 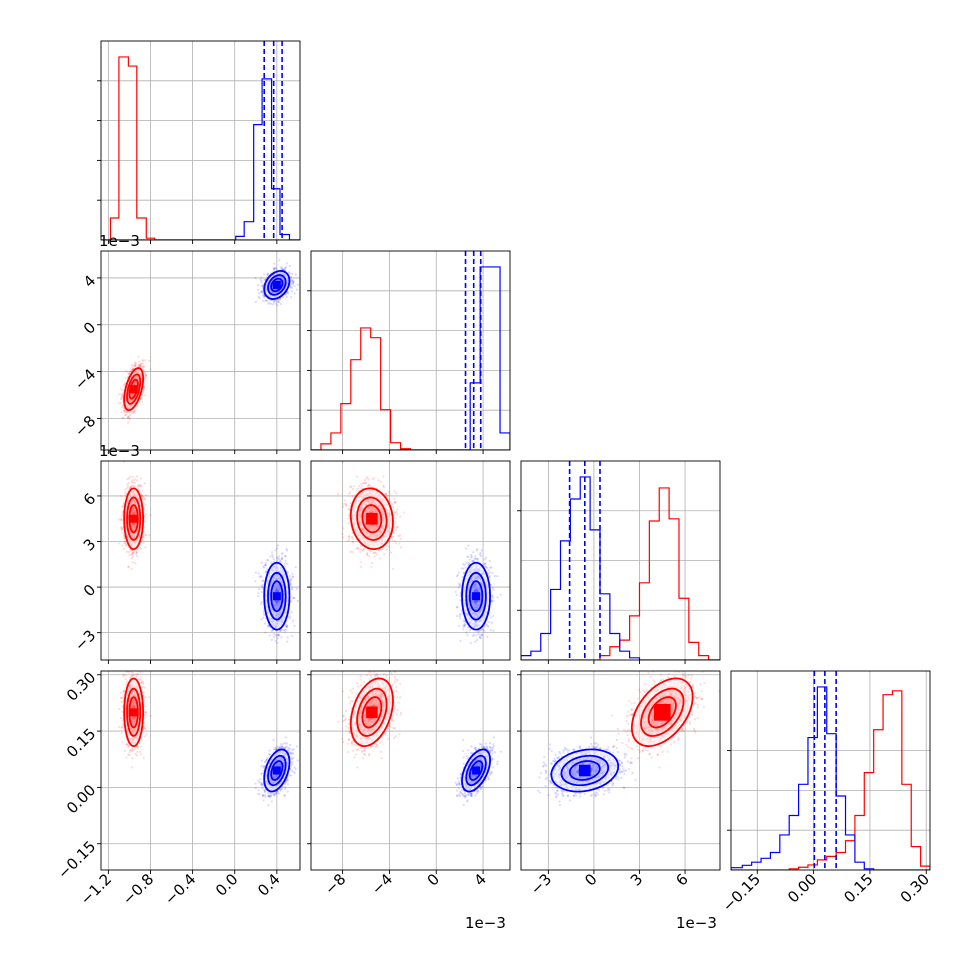 I want to click on density-peak, so click(x=133, y=518).